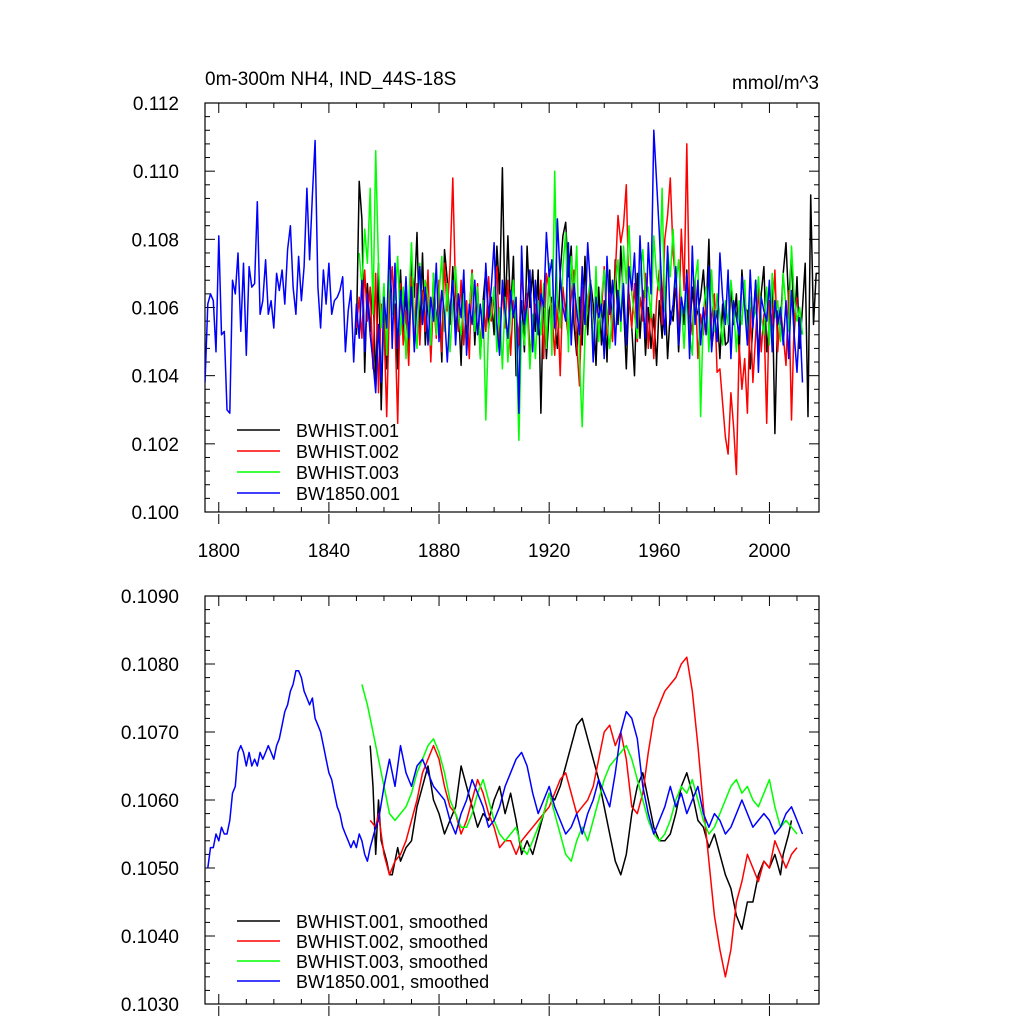  I want to click on x-tick-label: 1840, so click(329, 551).